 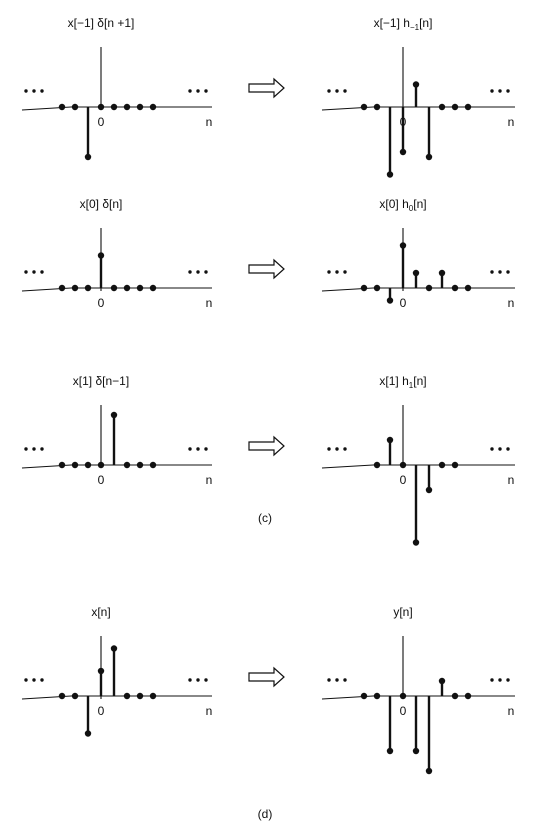 What do you see at coordinates (402, 612) in the screenshot?
I see `signal-label: y[n]` at bounding box center [402, 612].